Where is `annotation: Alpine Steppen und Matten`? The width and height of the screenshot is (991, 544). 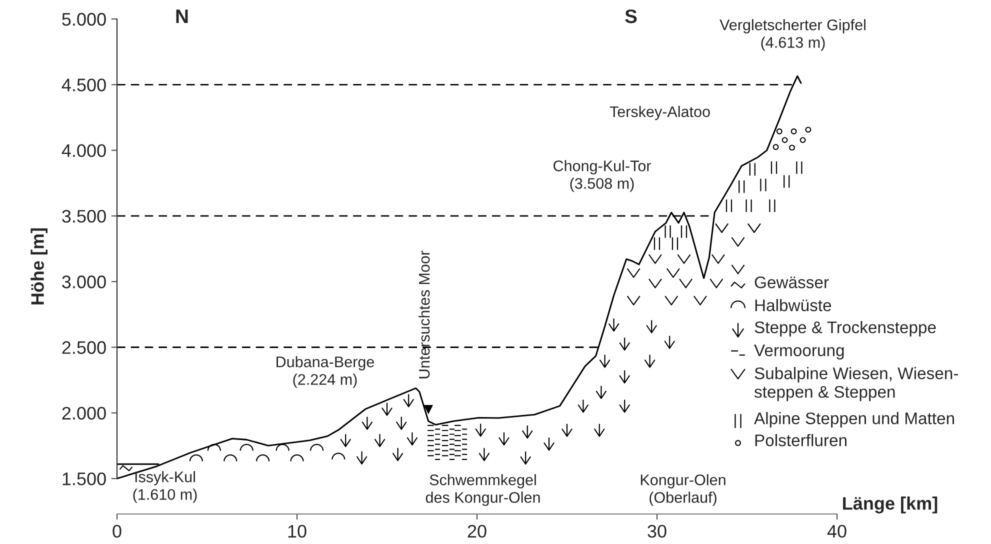
annotation: Alpine Steppen und Matten is located at coordinates (854, 420).